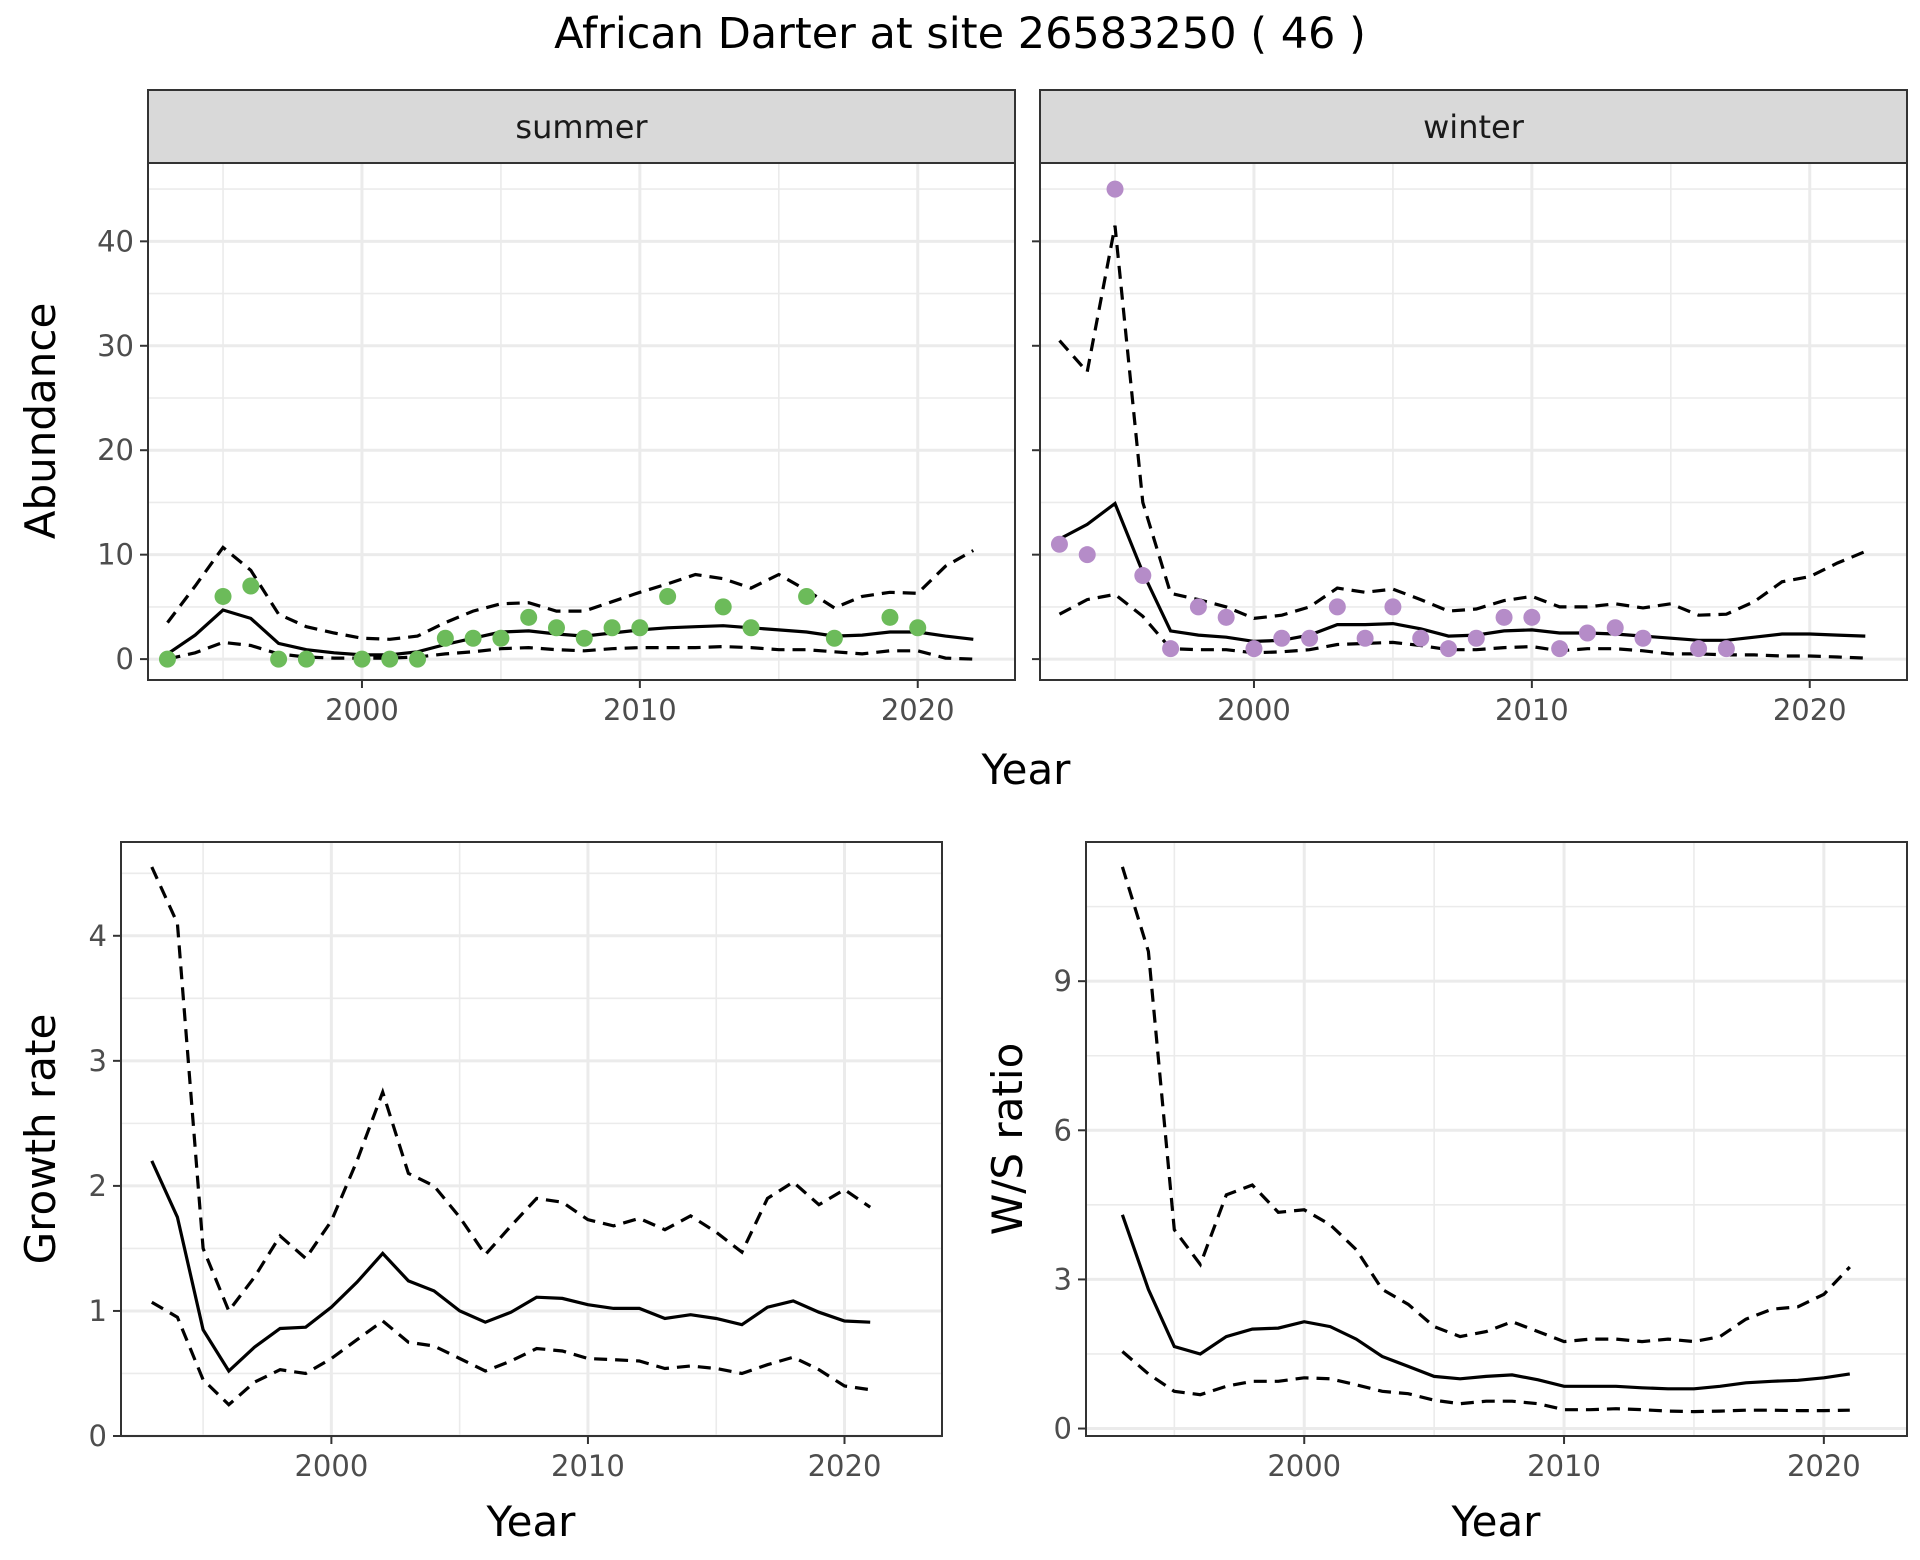 The width and height of the screenshot is (1920, 1560). Describe the element at coordinates (1063, 1130) in the screenshot. I see `y-tick-label: 6` at that location.